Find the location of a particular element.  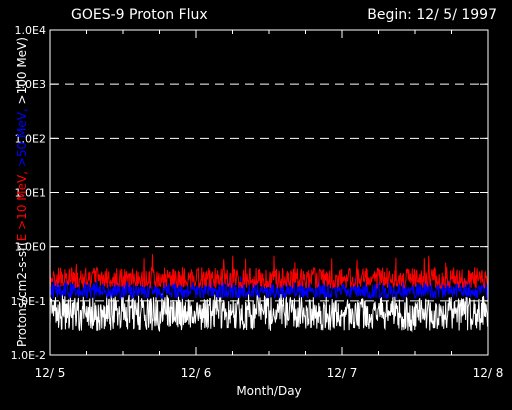

chart-title: GOES-9 Proton Flux is located at coordinates (139, 15).